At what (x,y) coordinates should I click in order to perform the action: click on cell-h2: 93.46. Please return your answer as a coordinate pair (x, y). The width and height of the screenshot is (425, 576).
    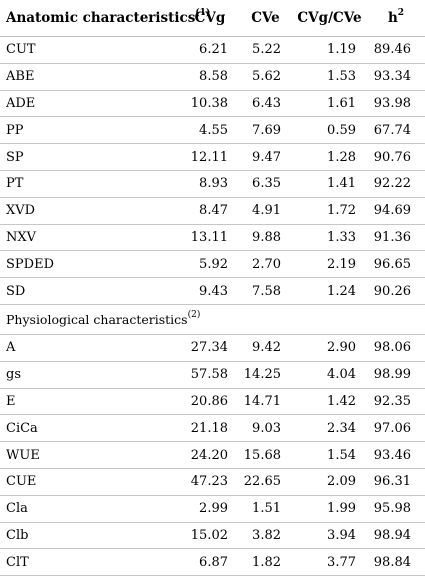
    Looking at the image, I should click on (396, 455).